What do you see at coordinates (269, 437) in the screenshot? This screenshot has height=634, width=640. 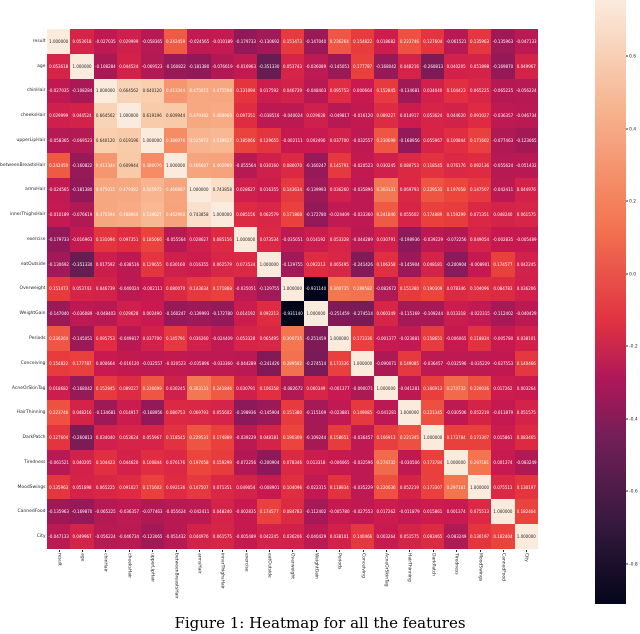 I see `heatmap-cell: 0.048181` at bounding box center [269, 437].